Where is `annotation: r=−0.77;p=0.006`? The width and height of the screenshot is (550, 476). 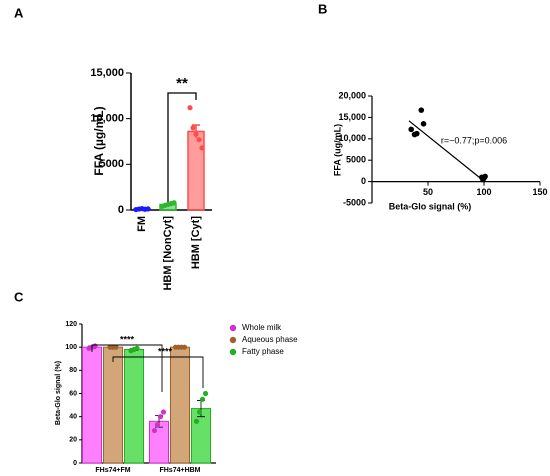 annotation: r=−0.77;p=0.006 is located at coordinates (474, 140).